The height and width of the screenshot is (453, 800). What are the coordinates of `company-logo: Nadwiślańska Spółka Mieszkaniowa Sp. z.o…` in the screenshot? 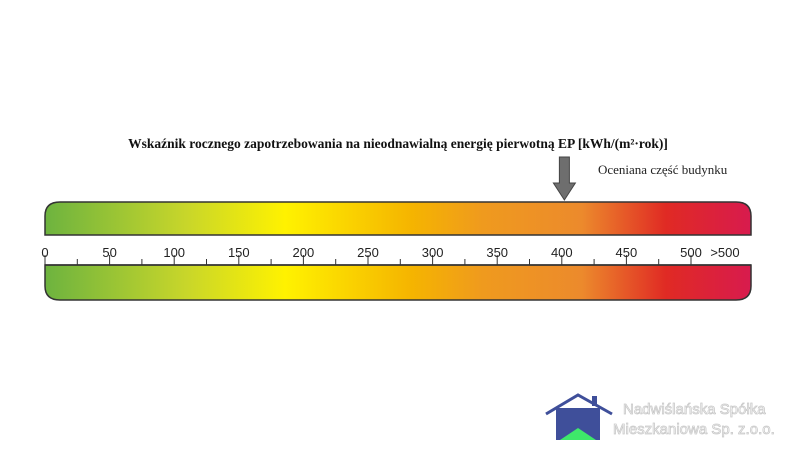 It's located at (660, 416).